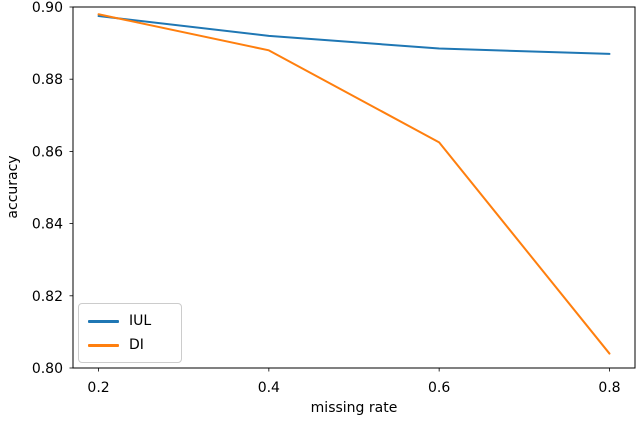 The image size is (640, 422). What do you see at coordinates (13, 187) in the screenshot?
I see `y-axis-label: accuracy` at bounding box center [13, 187].